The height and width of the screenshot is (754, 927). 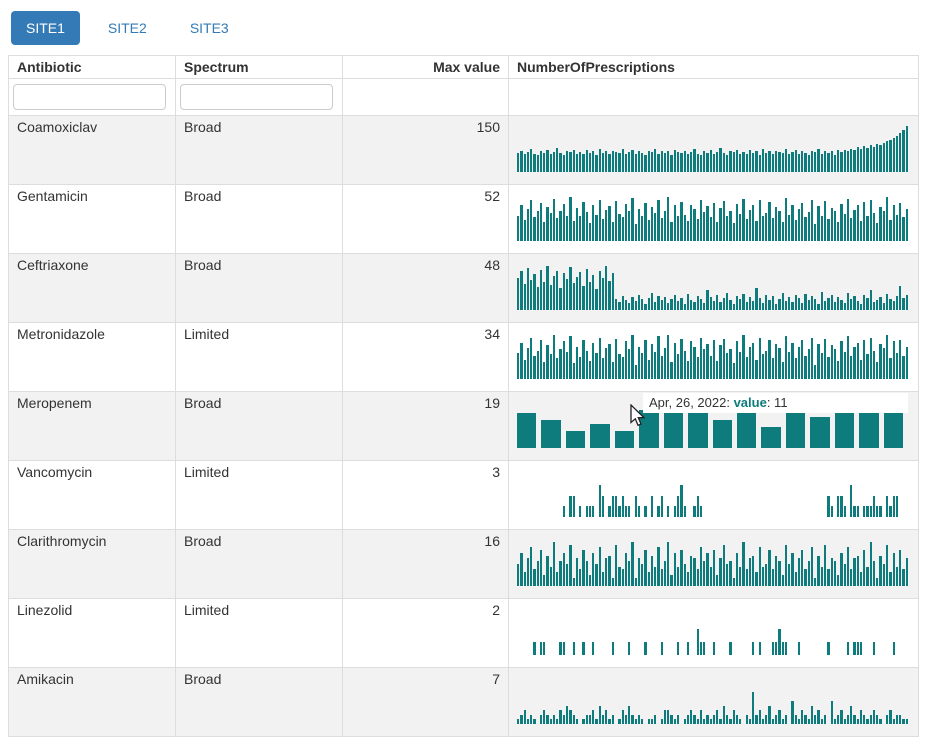 I want to click on column-header-spectrum: Spectrum, so click(x=259, y=67).